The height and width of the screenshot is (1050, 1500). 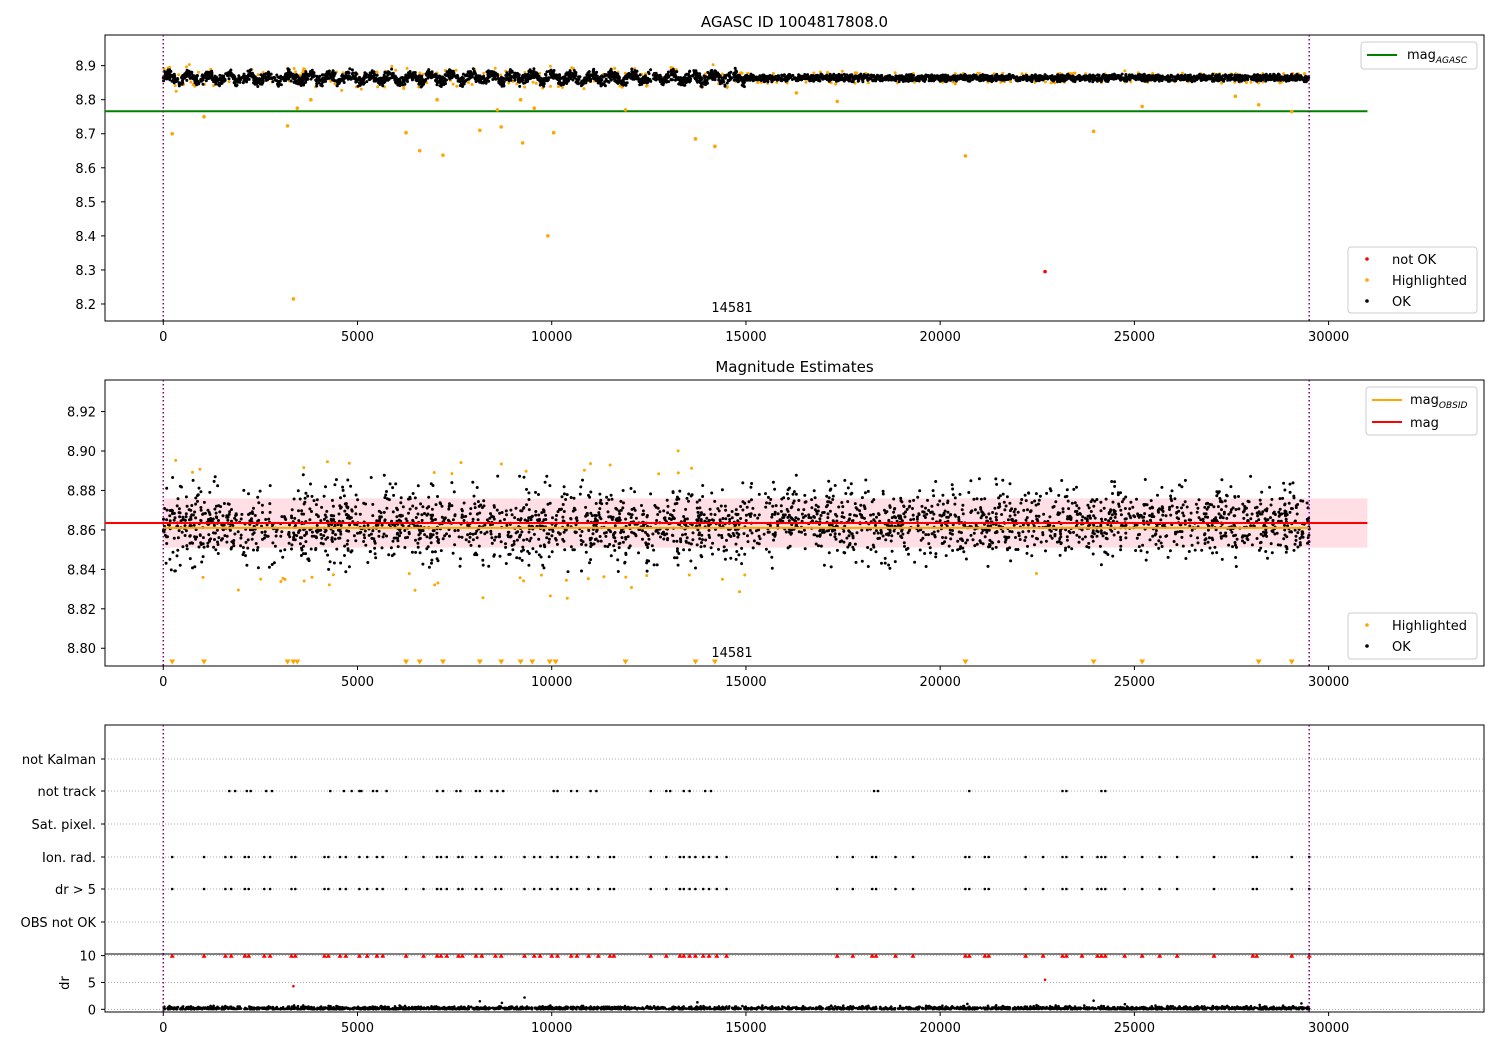 I want to click on y-tick-label: 8.84, so click(x=81, y=570).